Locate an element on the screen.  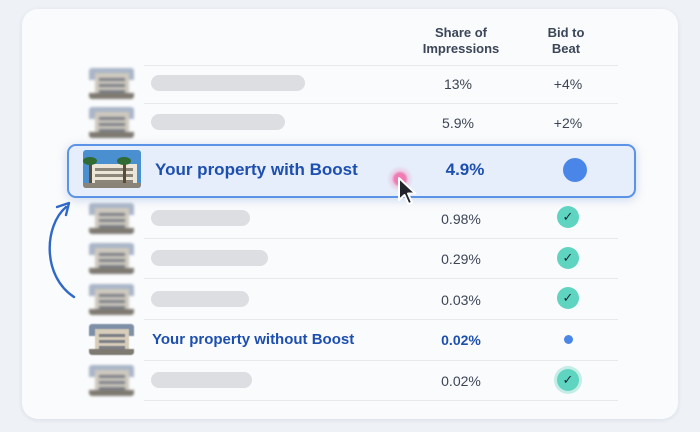
share-value: 13% is located at coordinates (458, 84).